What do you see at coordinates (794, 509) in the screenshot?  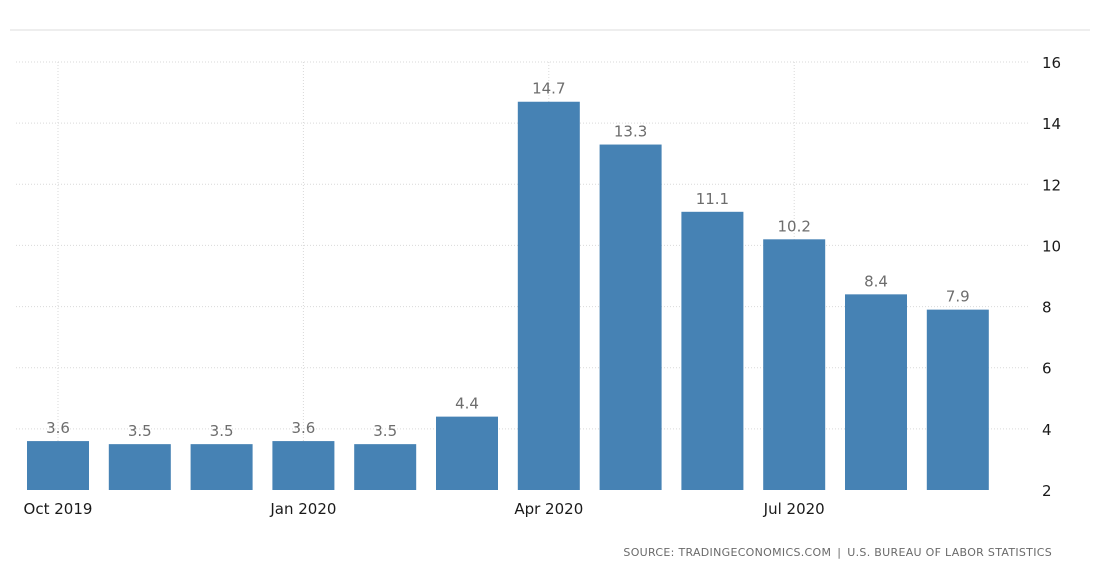 I see `x-tick-label: Jul 2020` at bounding box center [794, 509].